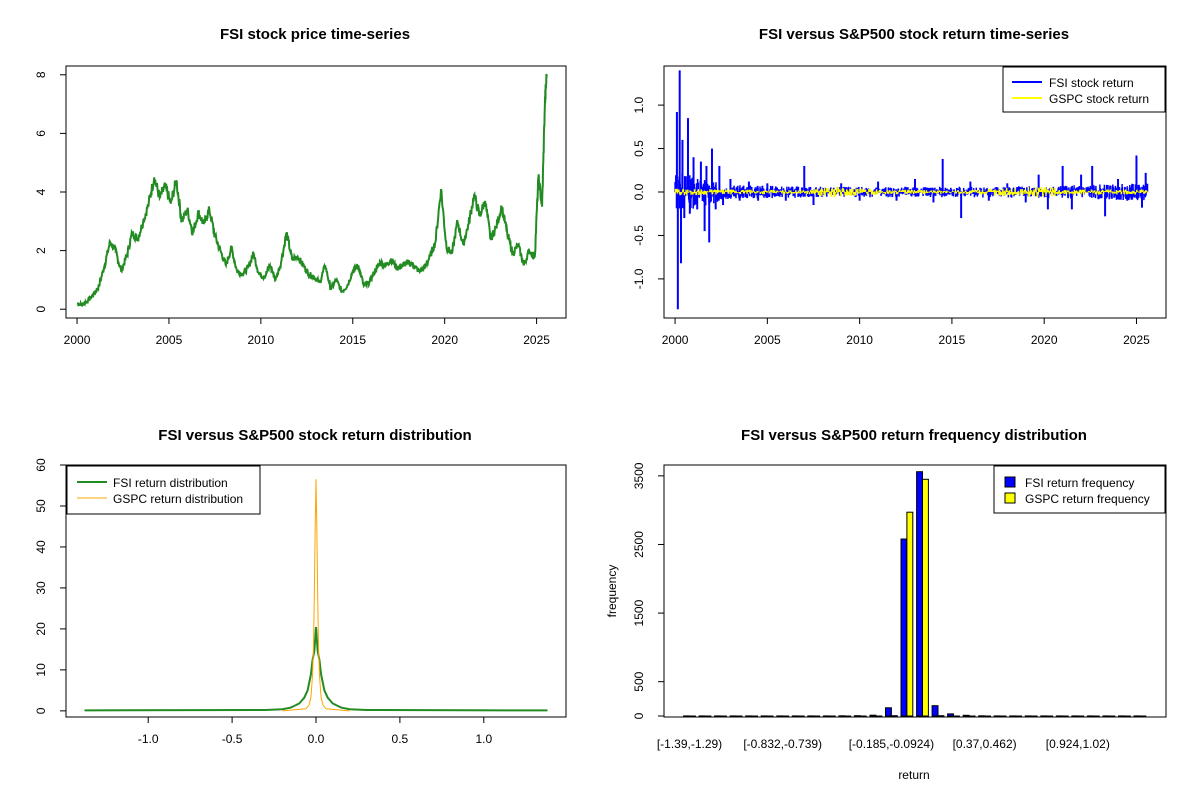  Describe the element at coordinates (1136, 340) in the screenshot. I see `x-tick-label: 2025` at that location.